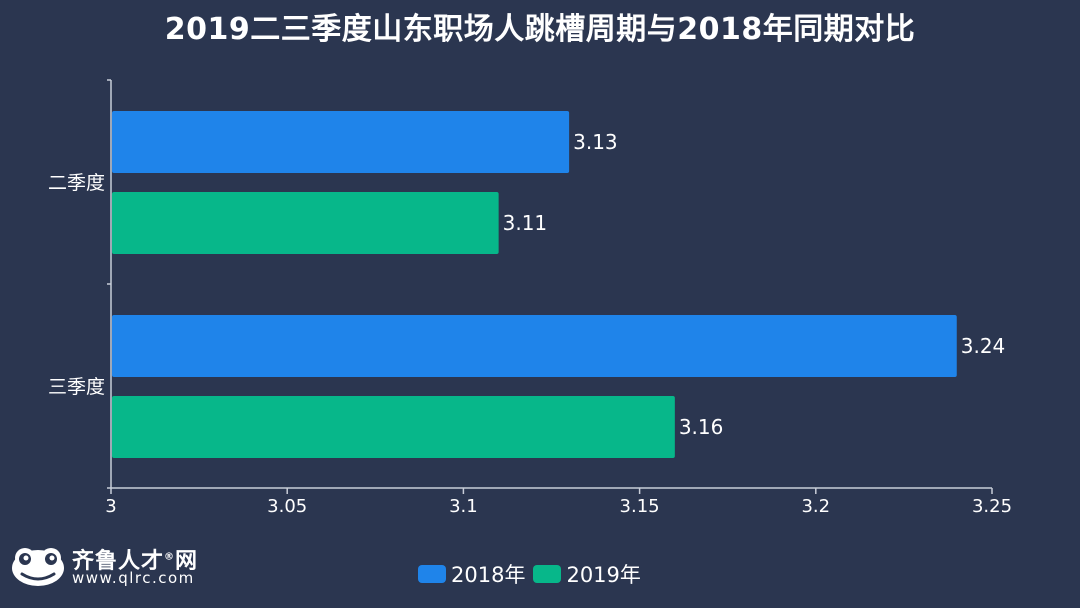 The height and width of the screenshot is (608, 1080). What do you see at coordinates (547, 574) in the screenshot?
I see `legend-swatch-2019` at bounding box center [547, 574].